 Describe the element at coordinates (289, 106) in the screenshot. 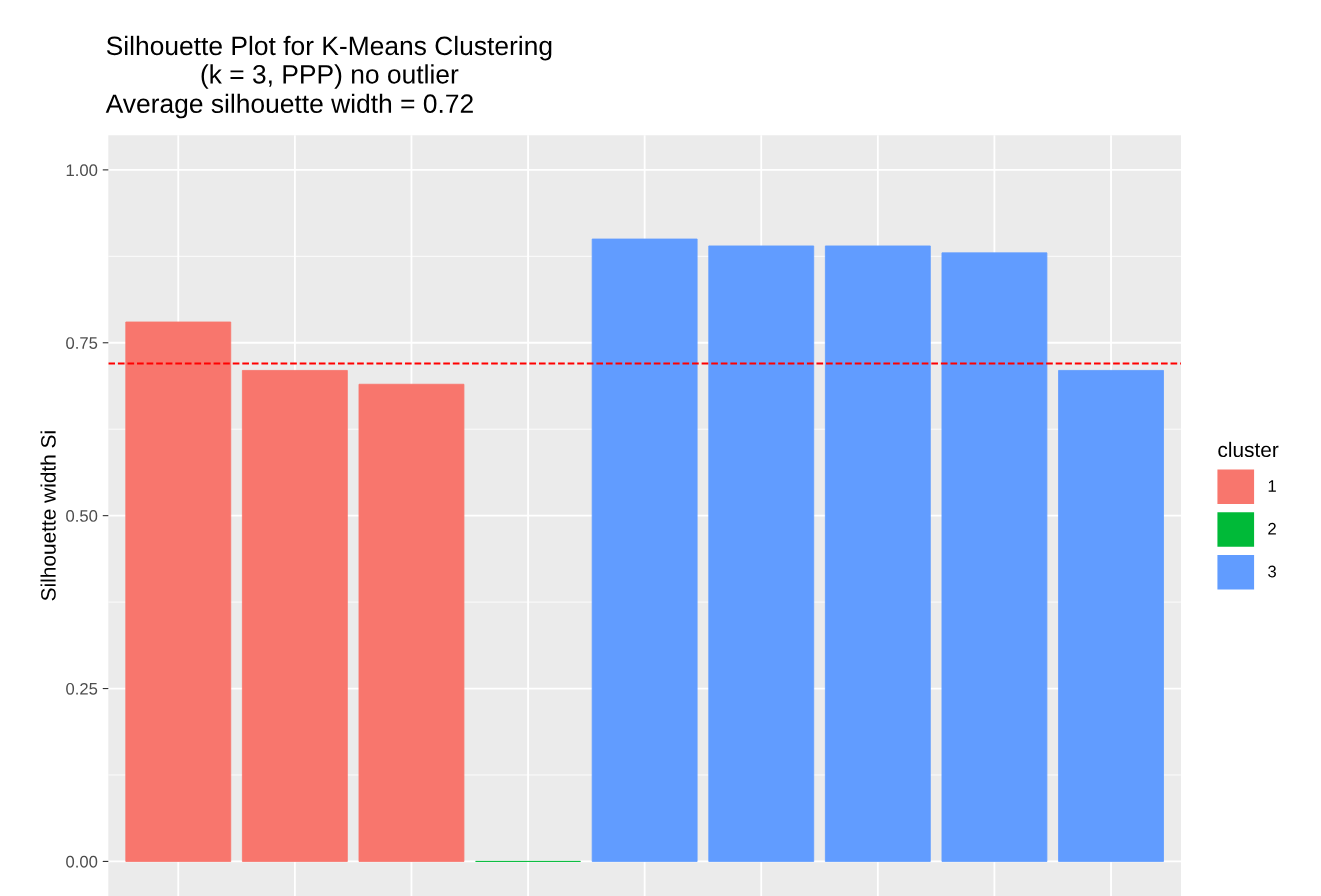

I see `chart-subtitle: Average silhouette width = 0.72` at that location.